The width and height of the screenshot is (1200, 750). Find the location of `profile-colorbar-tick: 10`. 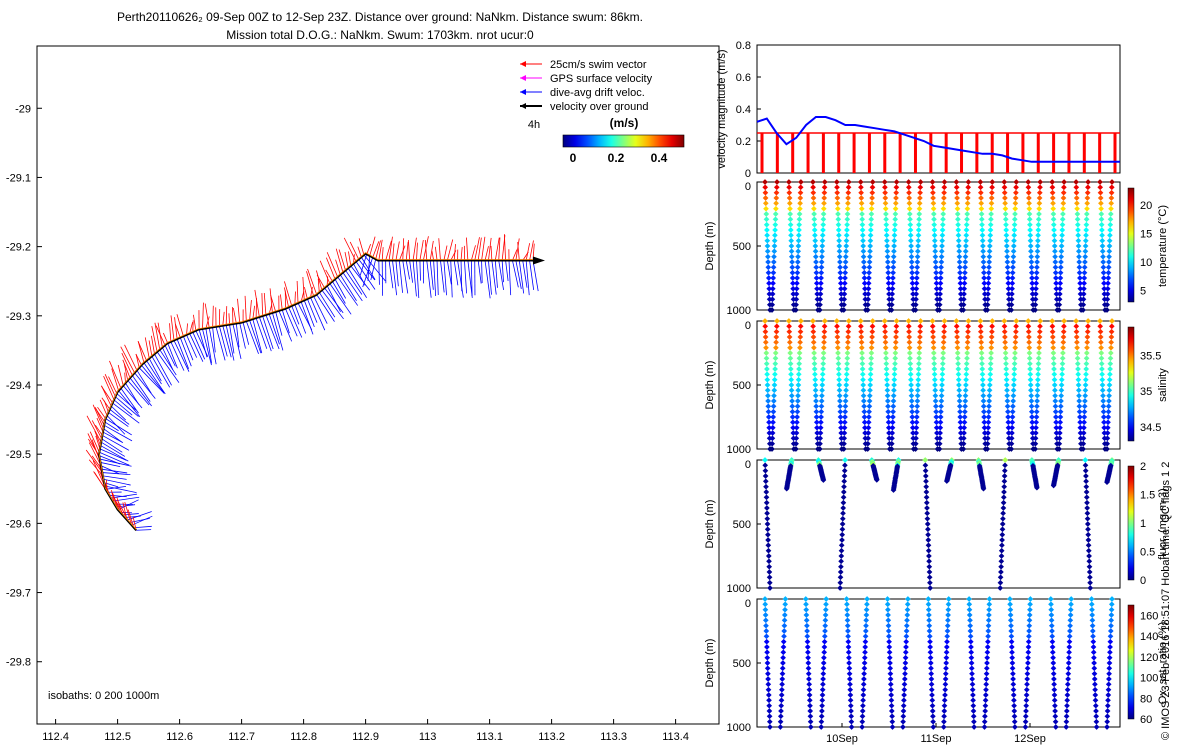

profile-colorbar-tick: 10 is located at coordinates (1146, 263).